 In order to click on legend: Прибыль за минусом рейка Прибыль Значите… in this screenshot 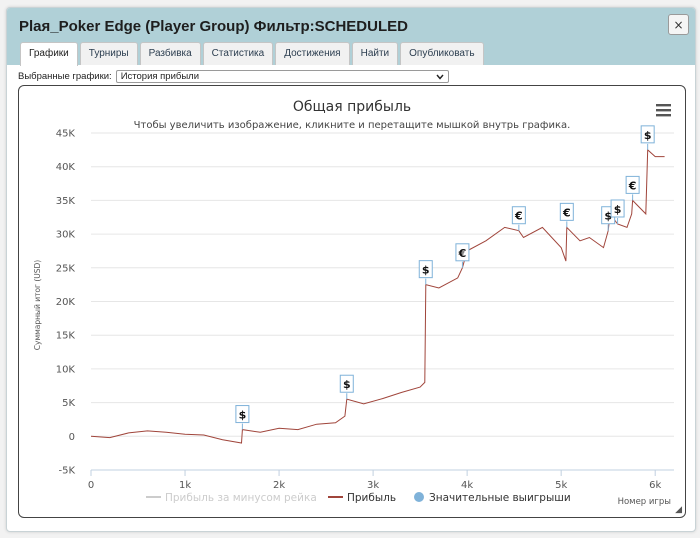, I will do `click(358, 498)`.